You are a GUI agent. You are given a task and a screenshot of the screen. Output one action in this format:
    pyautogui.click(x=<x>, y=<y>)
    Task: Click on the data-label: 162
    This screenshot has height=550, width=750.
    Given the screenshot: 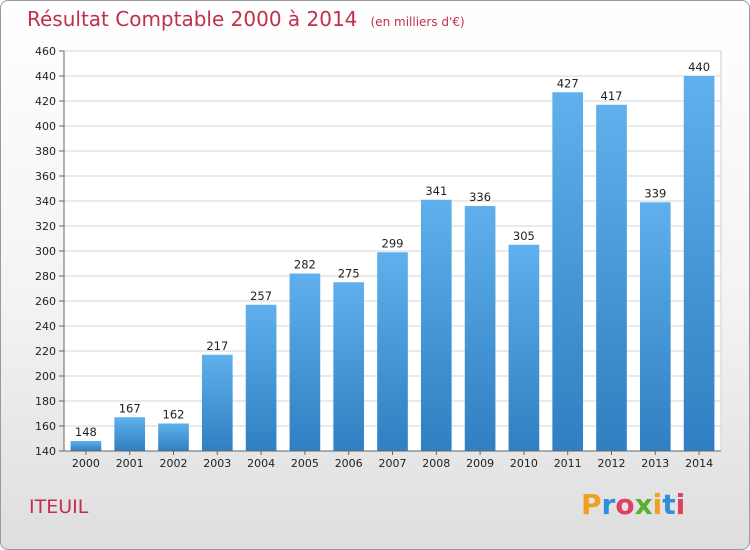 What is the action you would take?
    pyautogui.click(x=174, y=415)
    